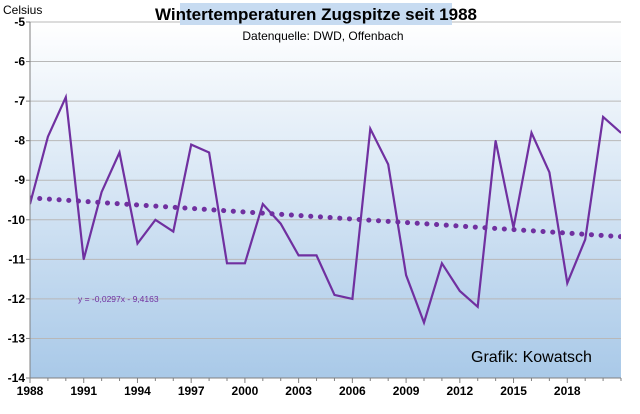 This screenshot has width=640, height=414. What do you see at coordinates (137, 391) in the screenshot?
I see `x-tick-label: 1994` at bounding box center [137, 391].